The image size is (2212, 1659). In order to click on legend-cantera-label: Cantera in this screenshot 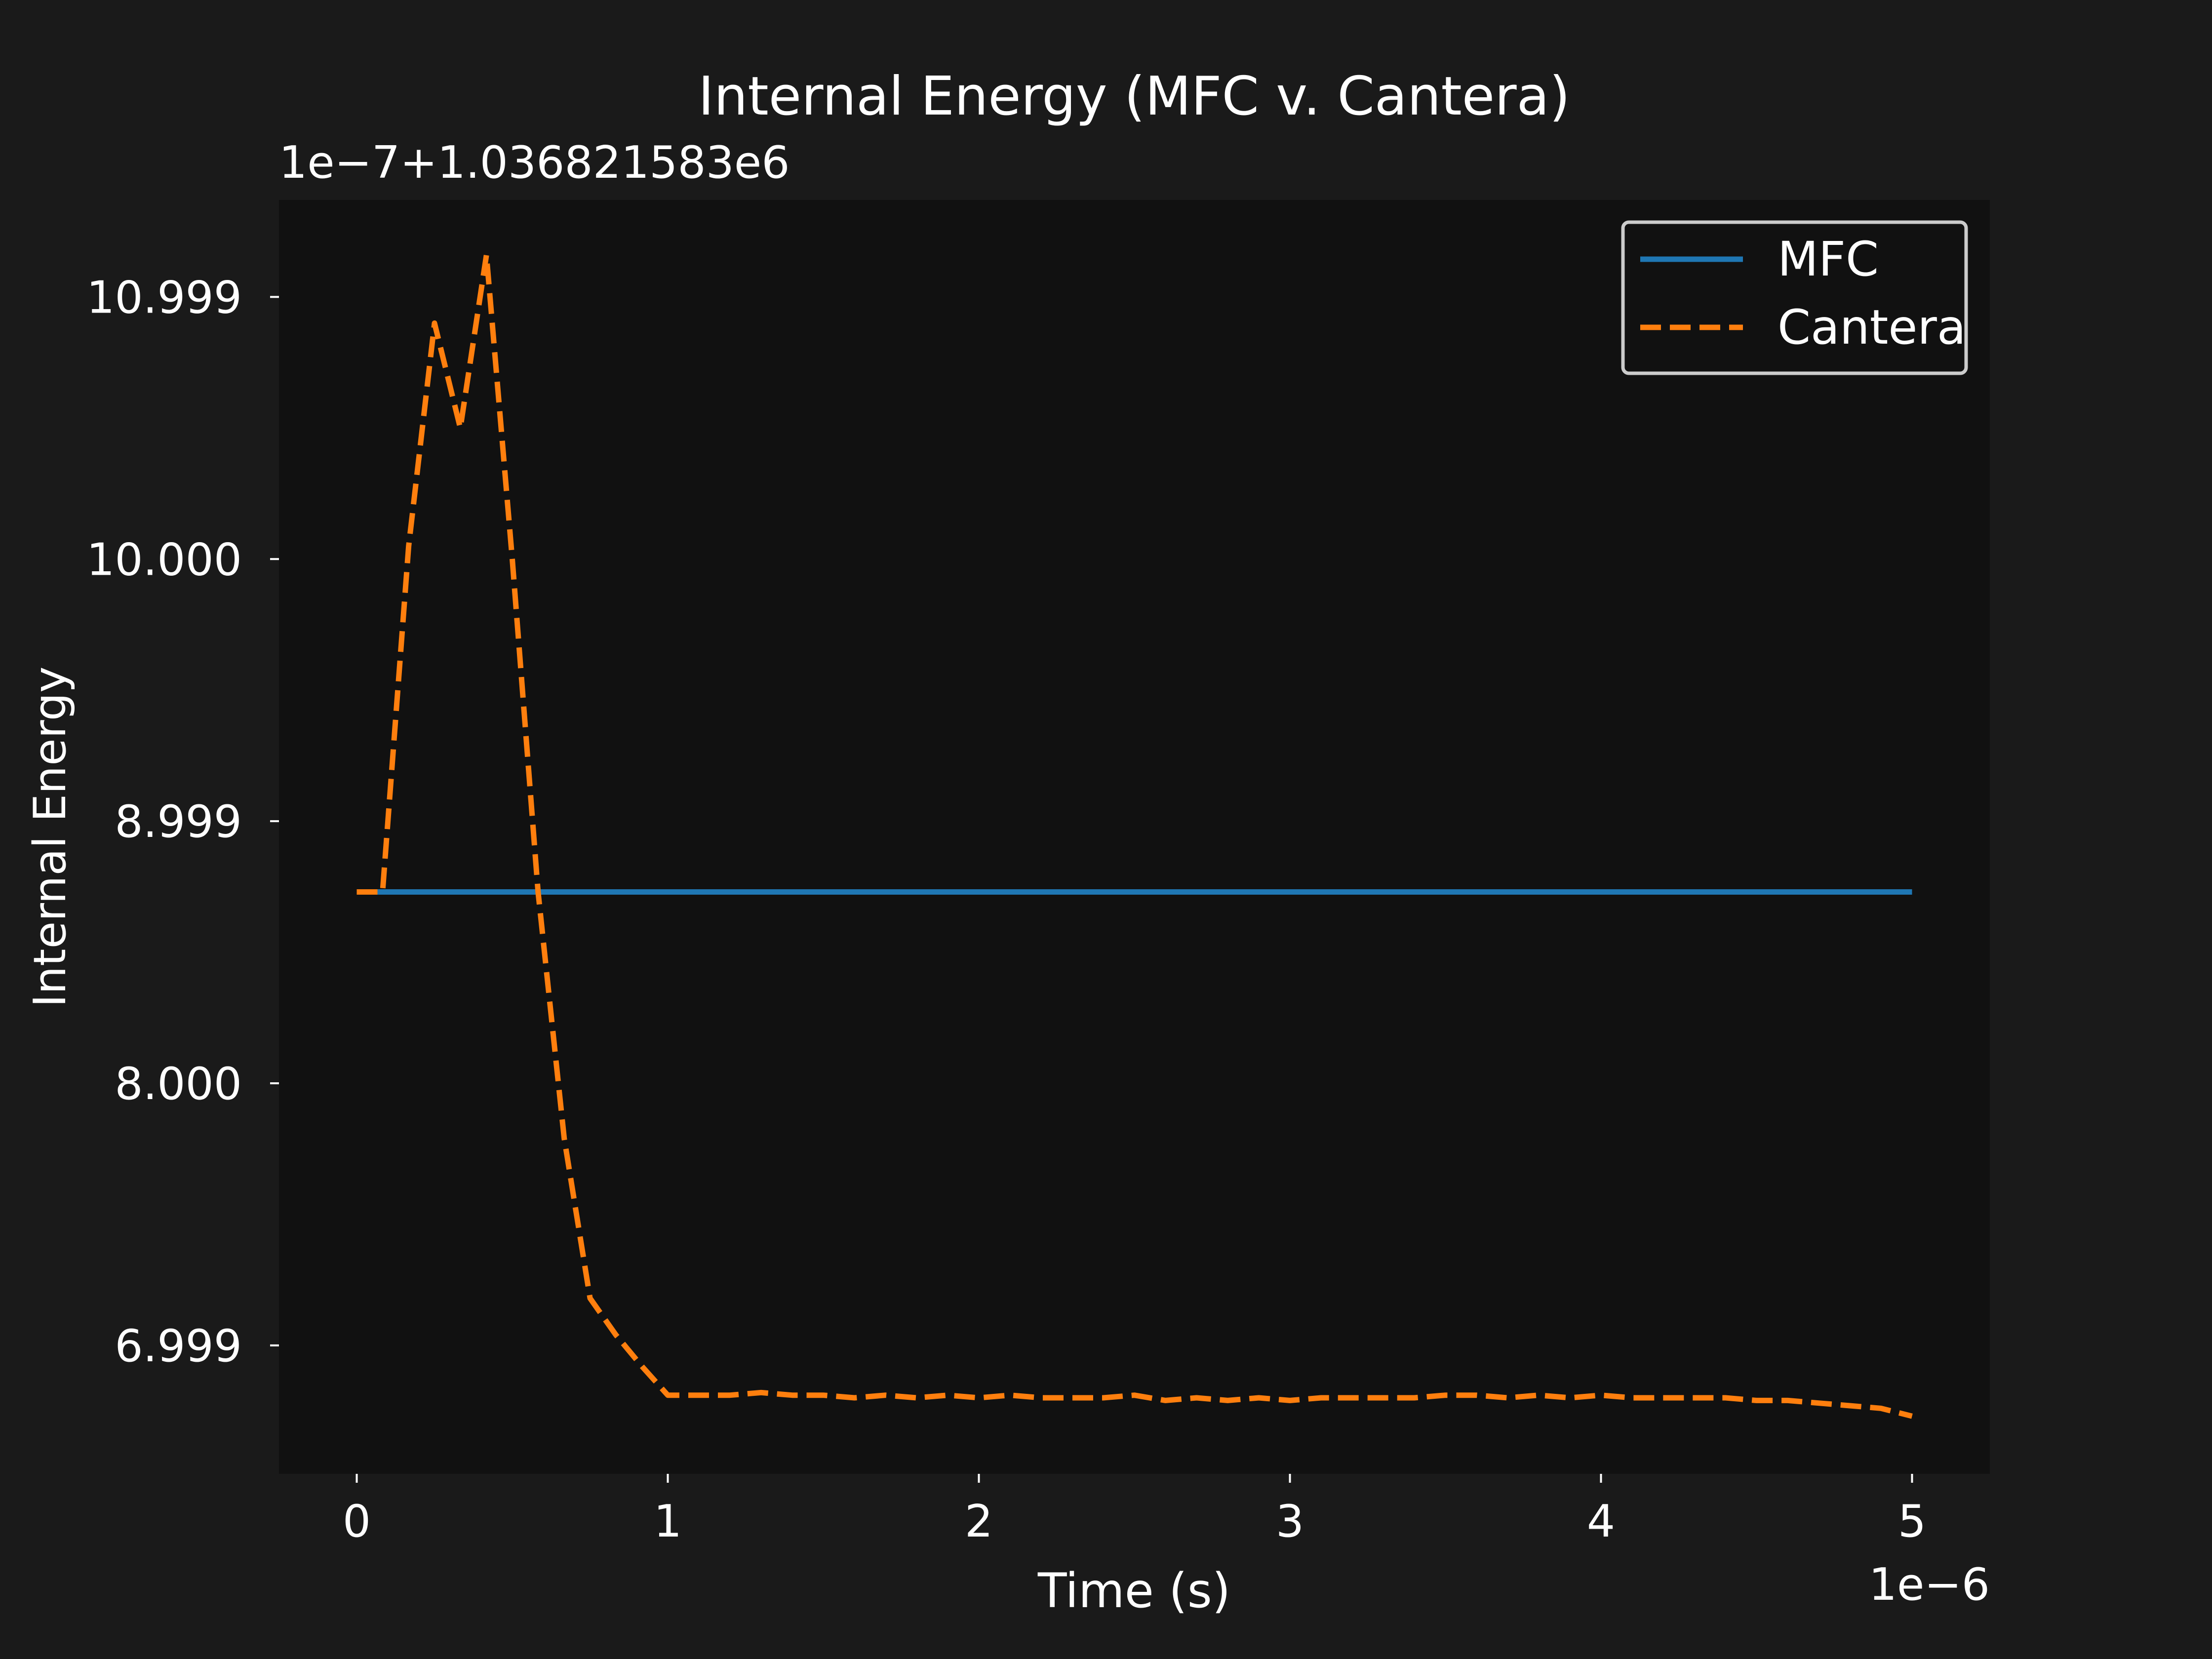, I will do `click(1872, 328)`.